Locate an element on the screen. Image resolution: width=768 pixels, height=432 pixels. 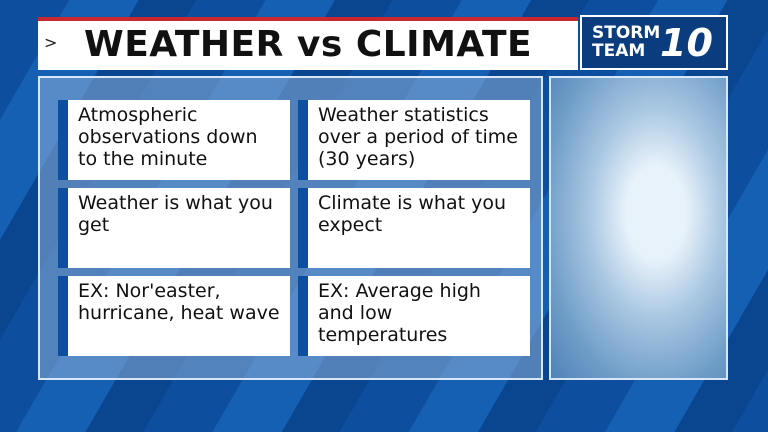
logo: STORM TEAM 10 is located at coordinates (654, 42).